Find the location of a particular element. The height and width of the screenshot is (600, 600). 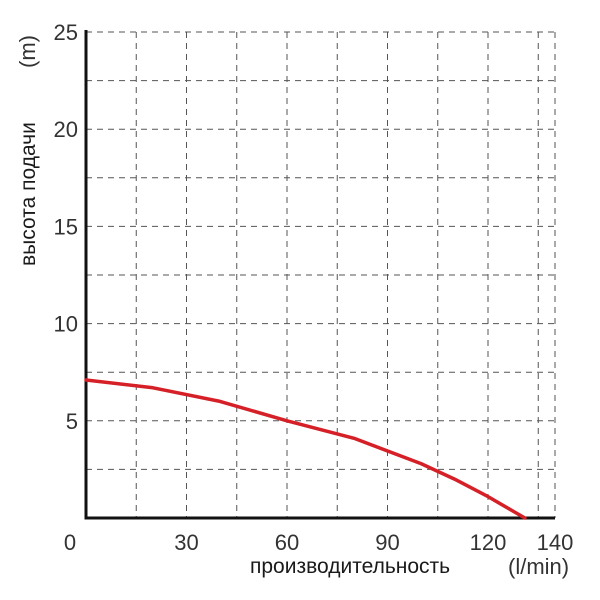

x-tick-label: 30 is located at coordinates (186, 542).